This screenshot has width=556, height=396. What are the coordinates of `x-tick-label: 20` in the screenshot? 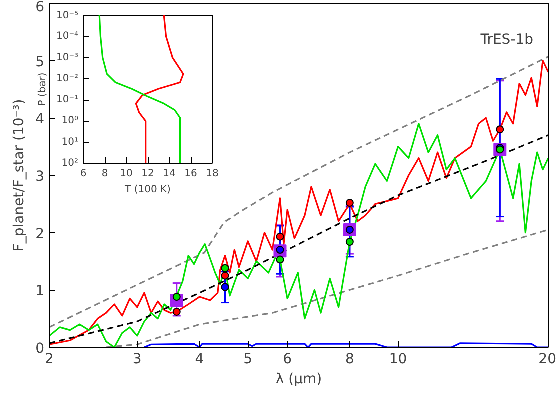 It's located at (547, 360).